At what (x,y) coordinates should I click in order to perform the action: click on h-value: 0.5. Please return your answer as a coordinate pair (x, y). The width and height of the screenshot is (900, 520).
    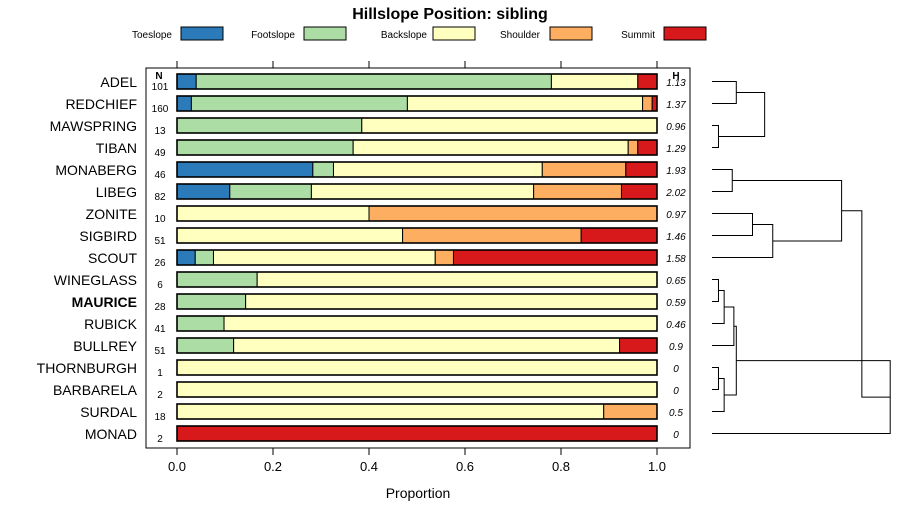
    Looking at the image, I should click on (676, 413).